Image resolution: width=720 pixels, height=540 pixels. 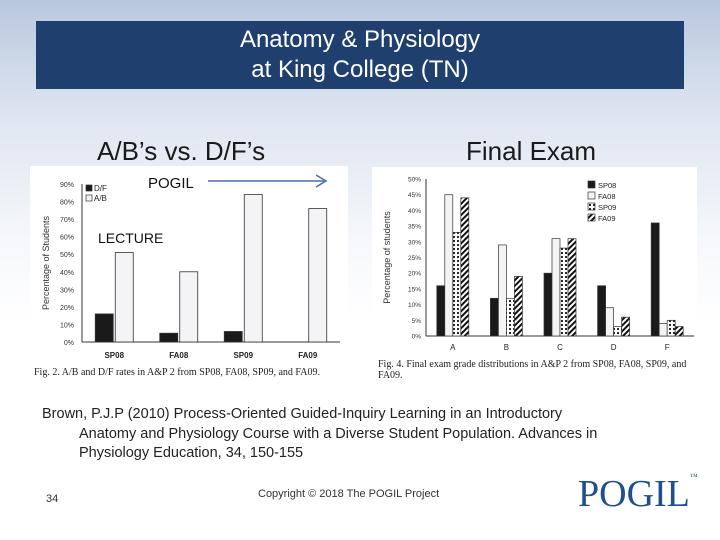 What do you see at coordinates (453, 347) in the screenshot?
I see `x-tick-label: A` at bounding box center [453, 347].